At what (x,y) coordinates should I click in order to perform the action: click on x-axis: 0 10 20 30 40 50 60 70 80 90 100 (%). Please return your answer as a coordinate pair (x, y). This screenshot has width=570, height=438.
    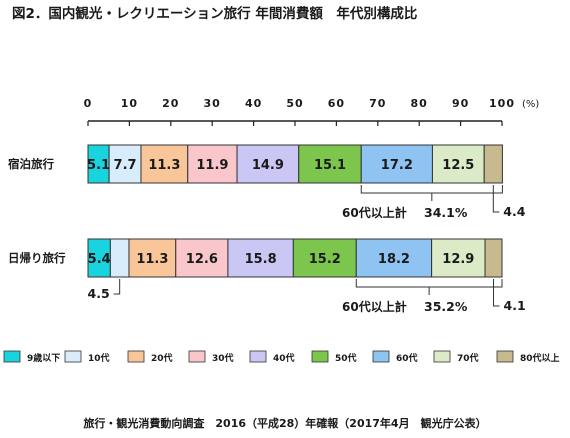
    Looking at the image, I should click on (311, 111).